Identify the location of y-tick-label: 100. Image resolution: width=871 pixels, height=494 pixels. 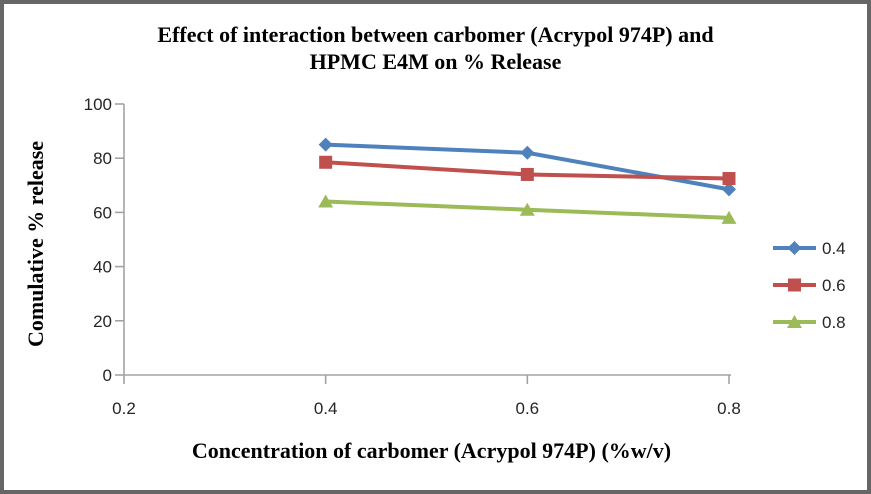
(98, 104).